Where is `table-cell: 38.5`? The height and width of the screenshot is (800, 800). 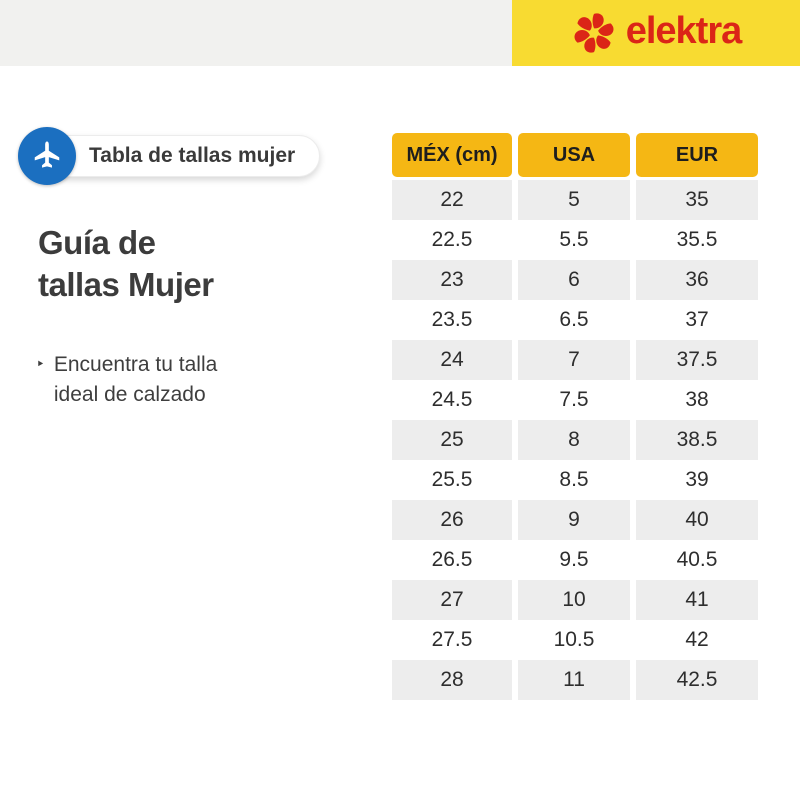 table-cell: 38.5 is located at coordinates (697, 440).